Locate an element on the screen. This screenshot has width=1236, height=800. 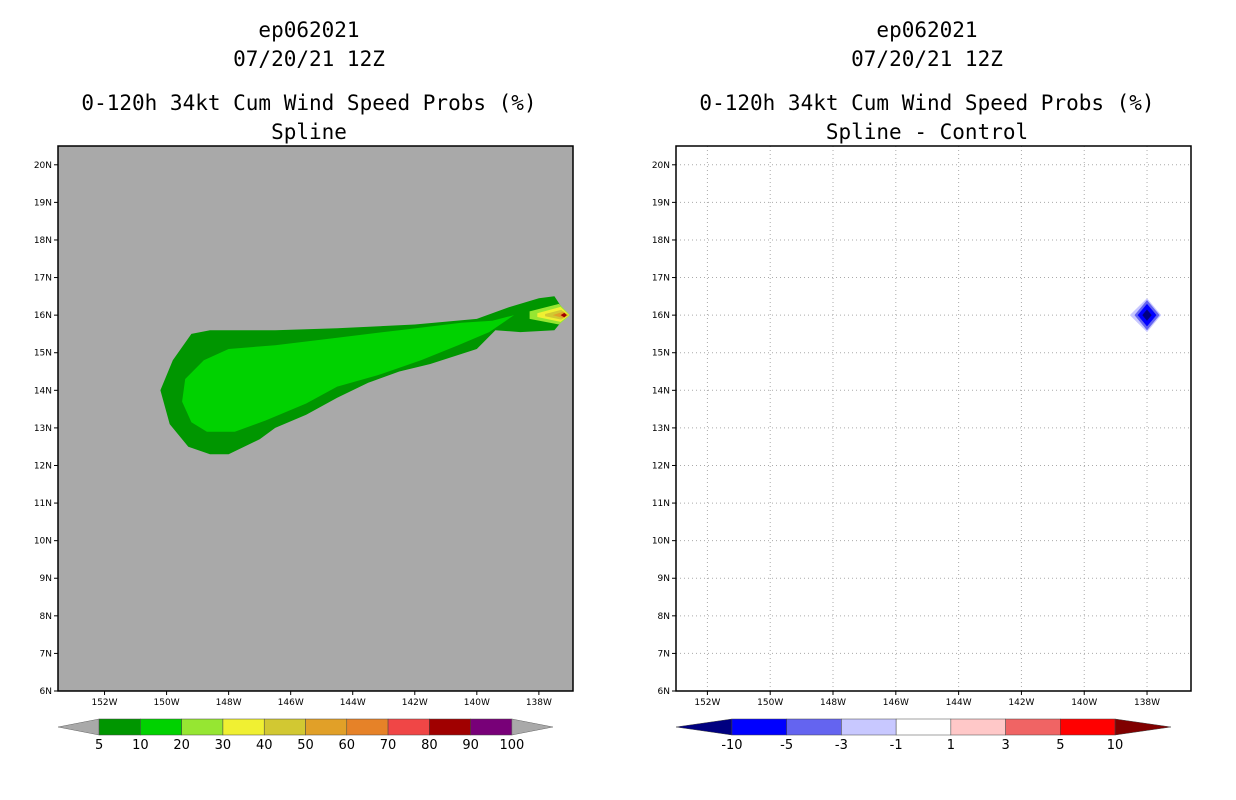
colorbar-label: -3 is located at coordinates (841, 745).